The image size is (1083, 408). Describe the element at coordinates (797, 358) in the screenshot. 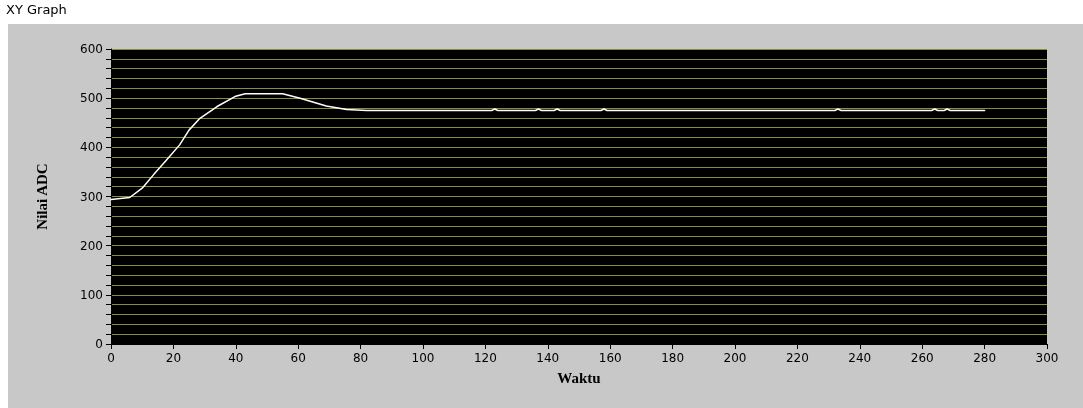

I see `x-tick-label: 220` at that location.